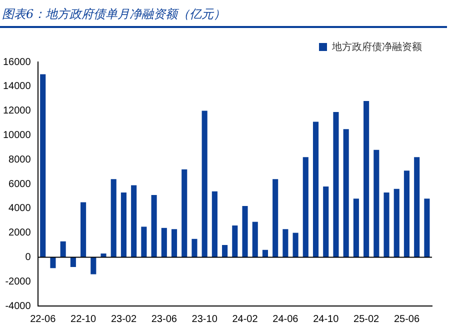  What do you see at coordinates (407, 319) in the screenshot?
I see `x-tick-label: 25-06` at bounding box center [407, 319].